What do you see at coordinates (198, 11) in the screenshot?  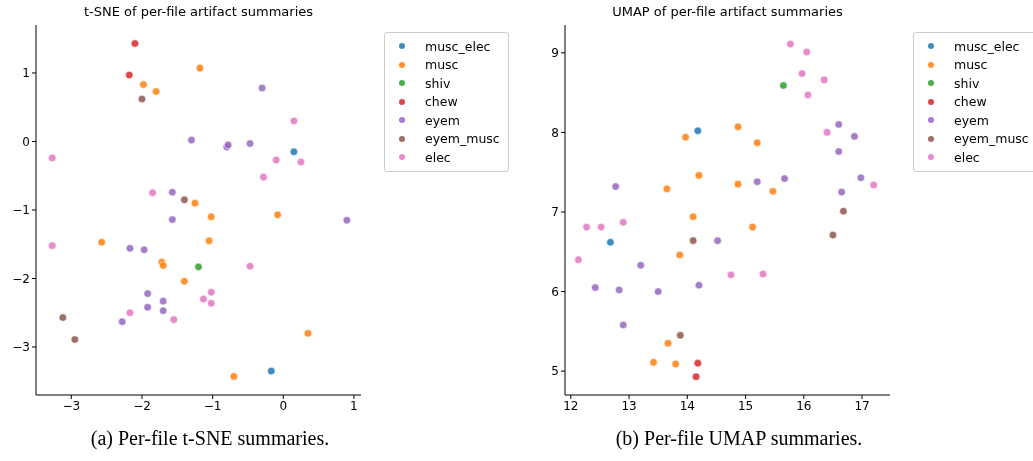 I see `chart-title: t-SNE of per-file artifact summaries` at bounding box center [198, 11].